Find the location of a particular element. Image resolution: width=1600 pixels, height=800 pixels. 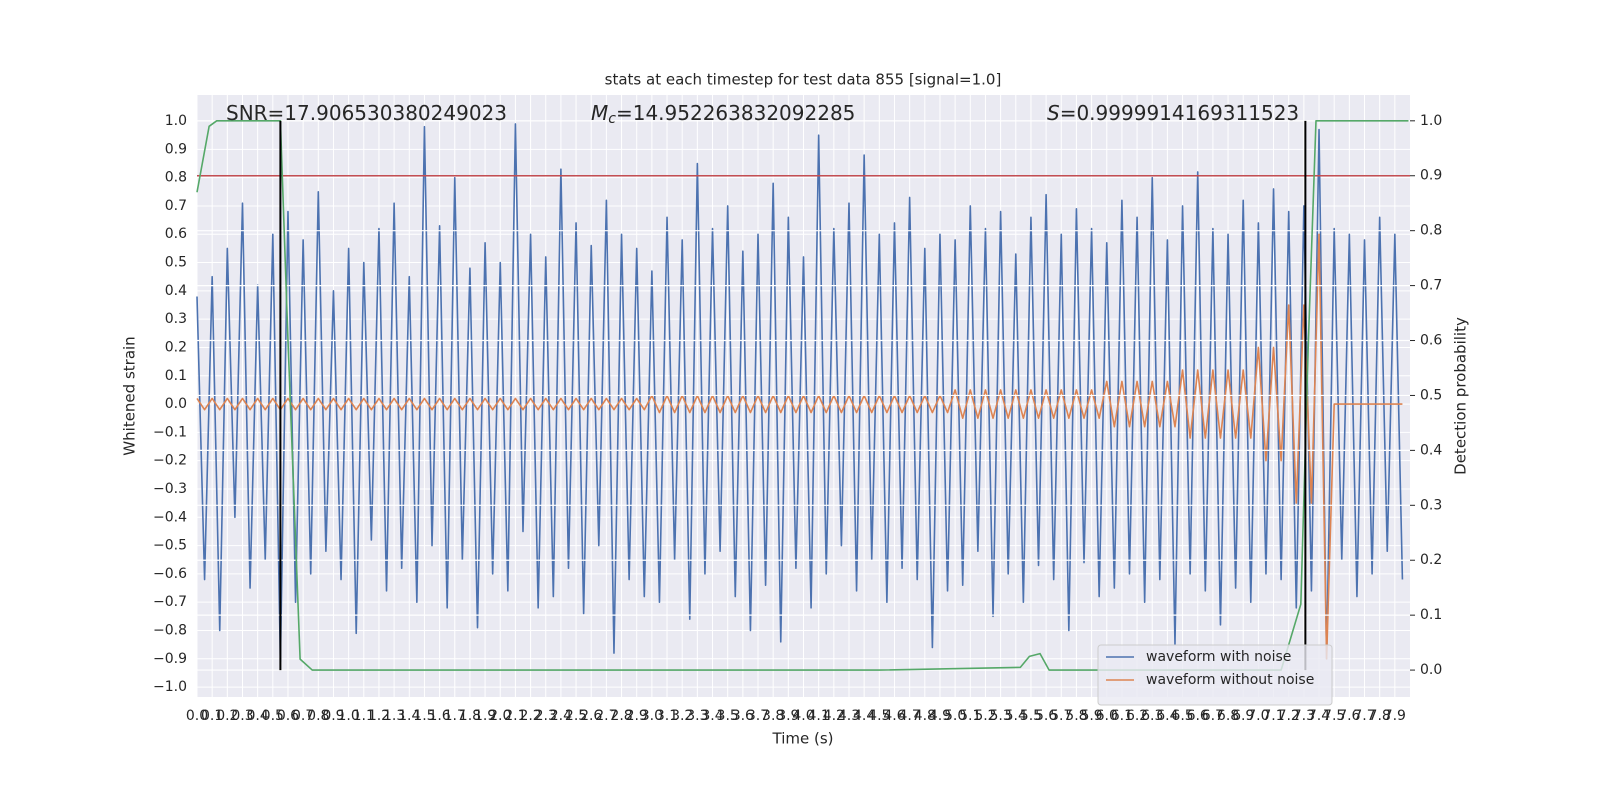

x-tick-label: 4.7 is located at coordinates (910, 716).